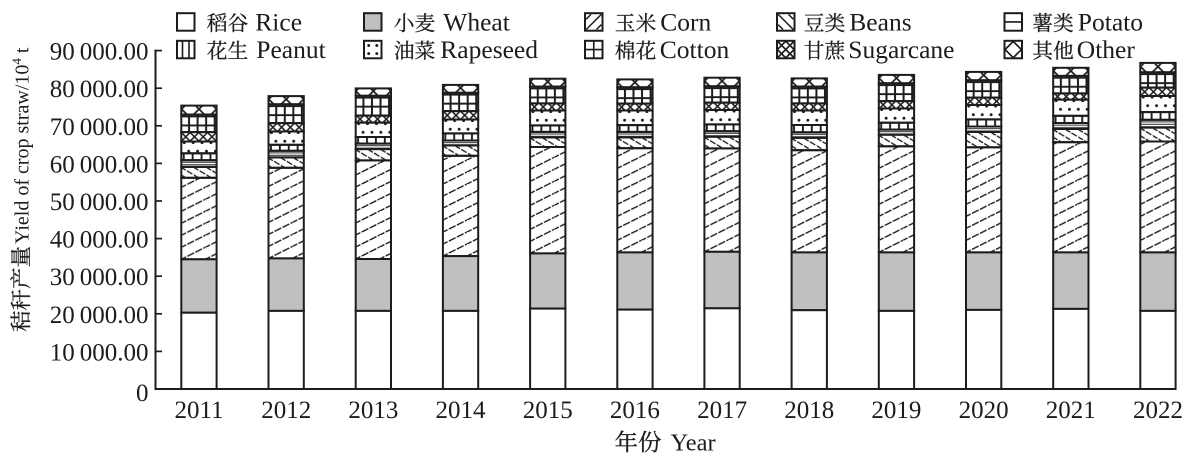 This screenshot has width=1188, height=456. Describe the element at coordinates (548, 410) in the screenshot. I see `svg-text: 2015` at that location.